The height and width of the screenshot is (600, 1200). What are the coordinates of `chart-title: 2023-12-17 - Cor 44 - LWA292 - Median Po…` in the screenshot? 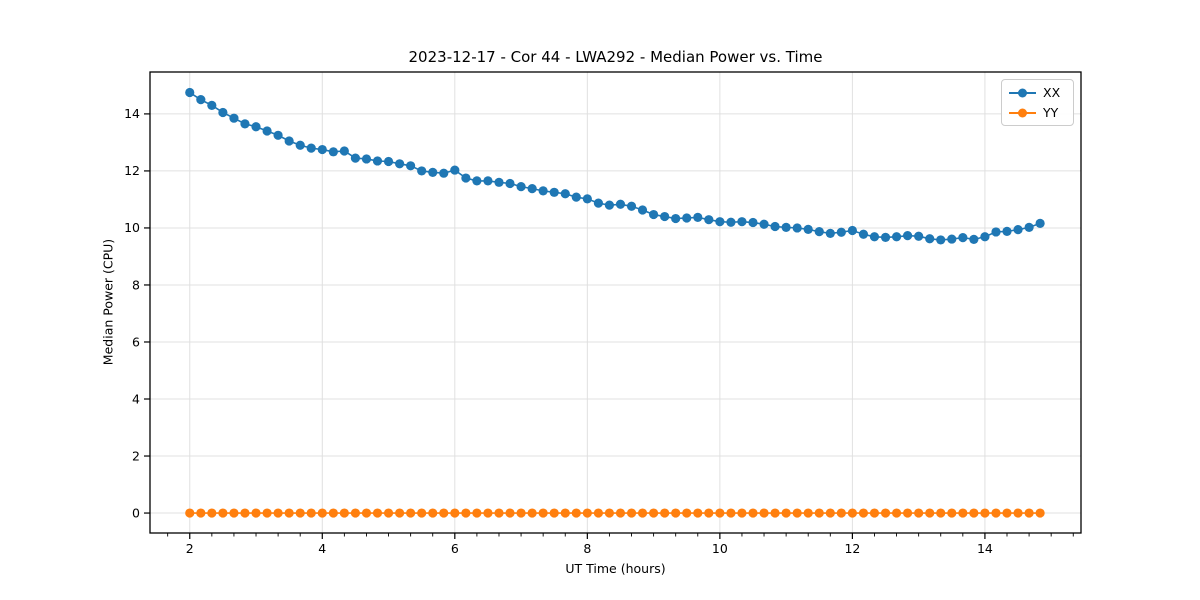 It's located at (615, 57).